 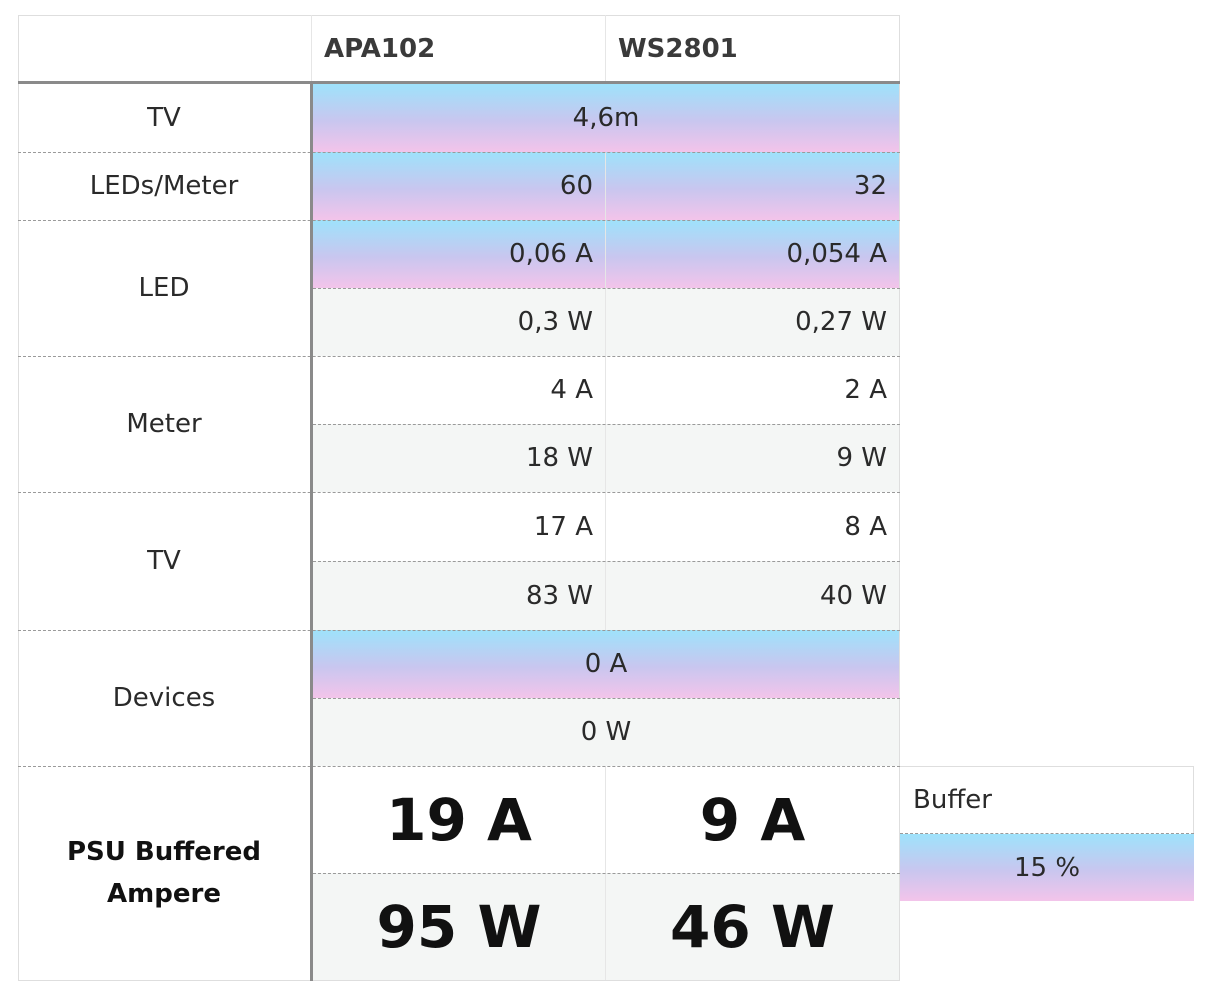 I want to click on table-right-border, so click(x=899, y=498).